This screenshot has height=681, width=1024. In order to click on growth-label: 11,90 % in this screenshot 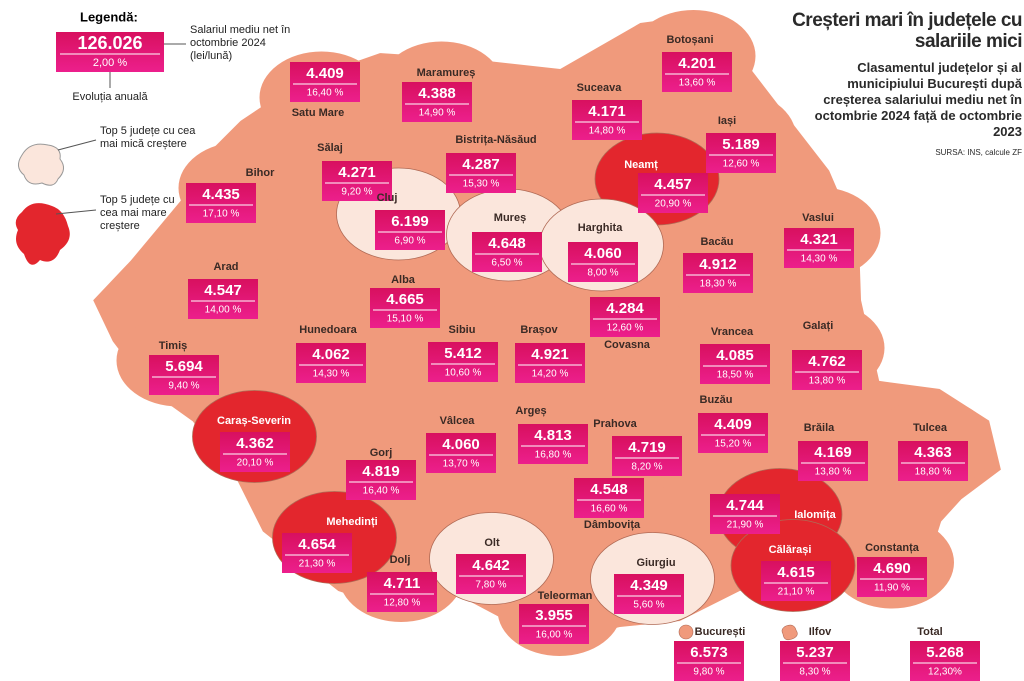, I will do `click(892, 588)`.